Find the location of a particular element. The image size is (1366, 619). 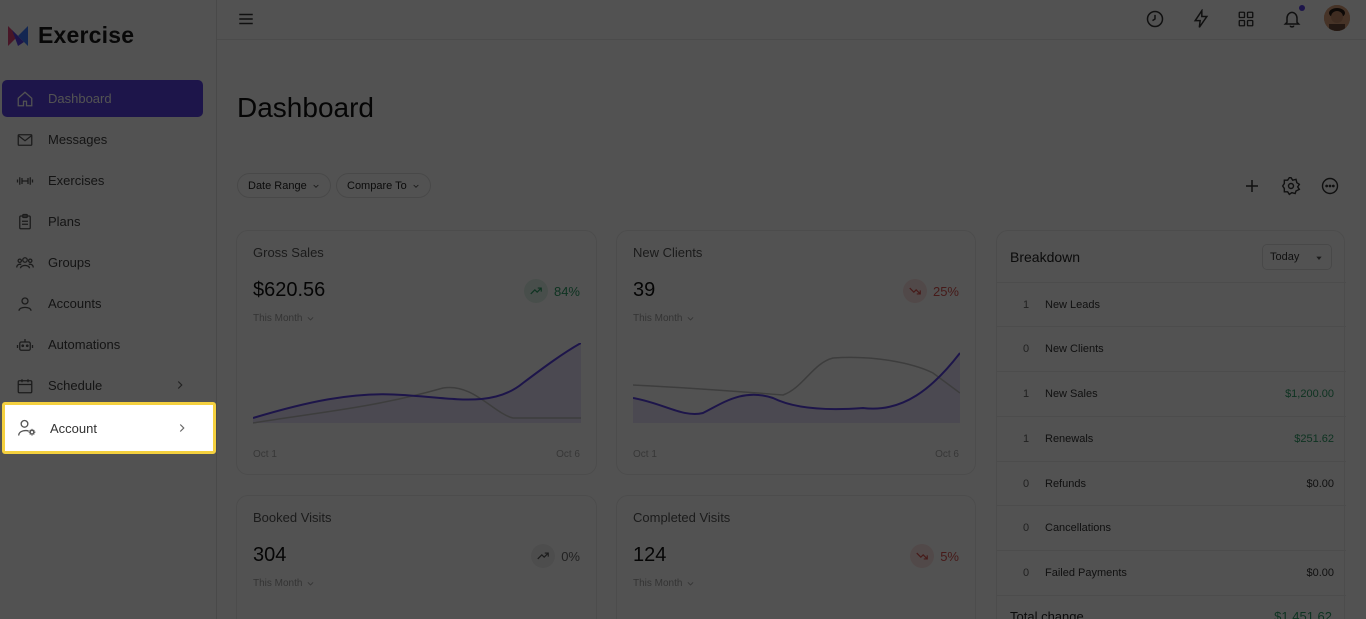

mail-icon is located at coordinates (25, 140).